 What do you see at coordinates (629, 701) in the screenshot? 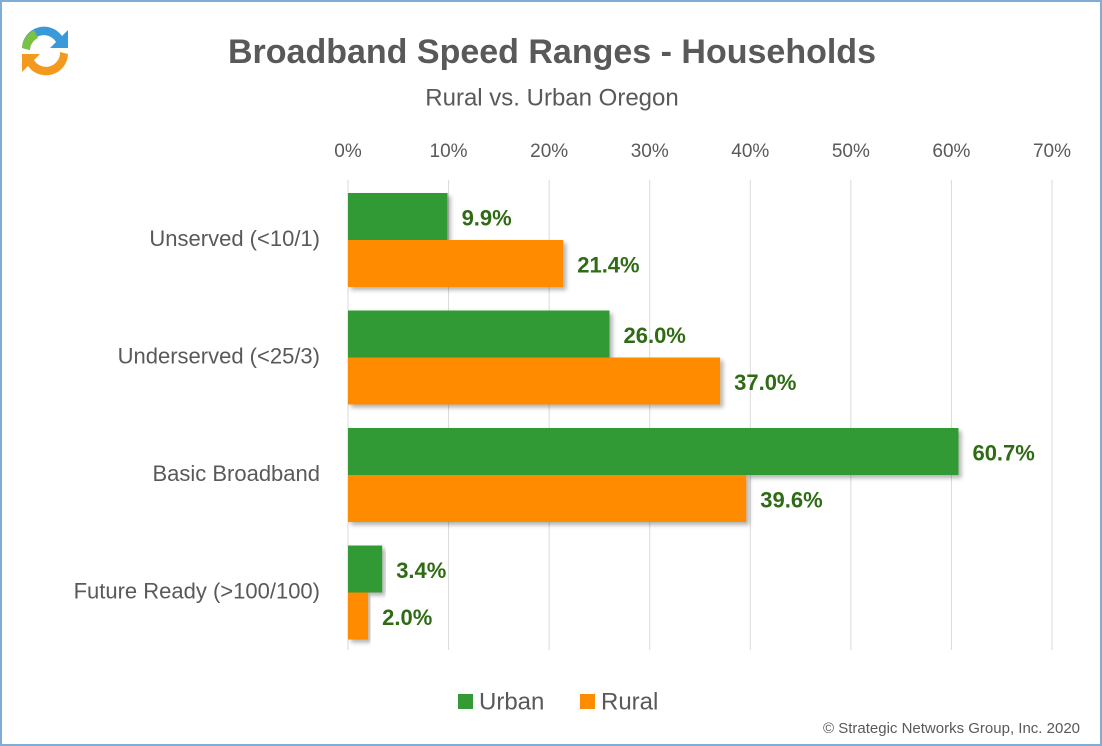
I see `legend-label: Rural` at bounding box center [629, 701].